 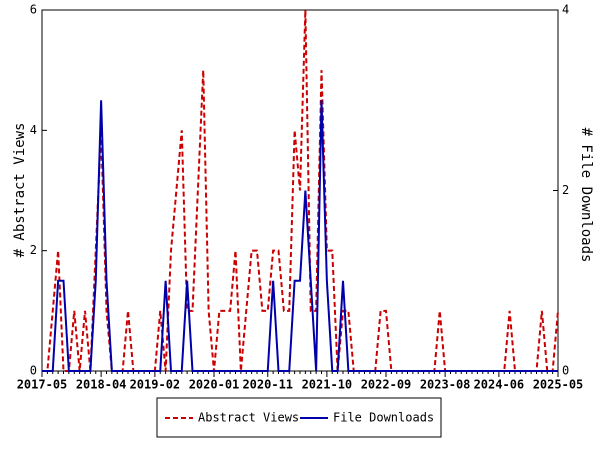 What do you see at coordinates (558, 385) in the screenshot?
I see `x-tick-label: 2025-05` at bounding box center [558, 385].